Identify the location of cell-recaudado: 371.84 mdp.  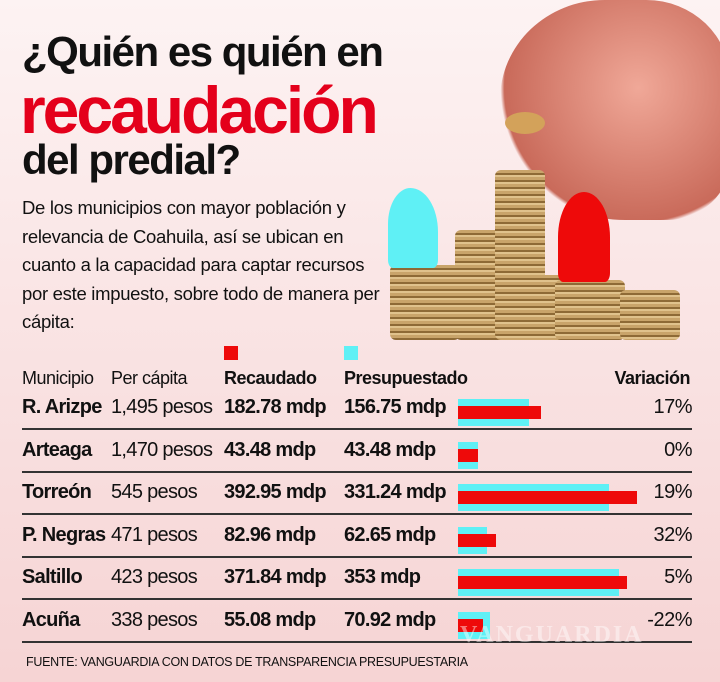
(275, 577).